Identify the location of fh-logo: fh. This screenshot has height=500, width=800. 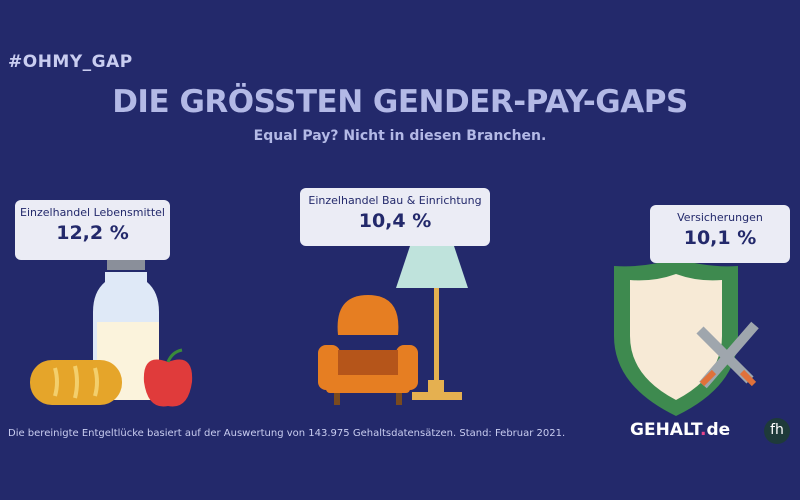
(777, 431).